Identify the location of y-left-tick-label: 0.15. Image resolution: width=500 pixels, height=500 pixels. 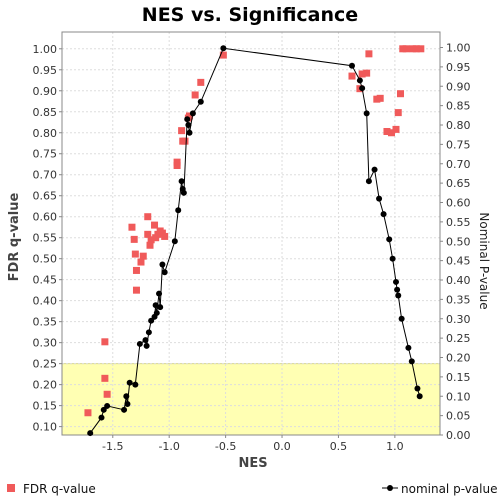
(45, 406).